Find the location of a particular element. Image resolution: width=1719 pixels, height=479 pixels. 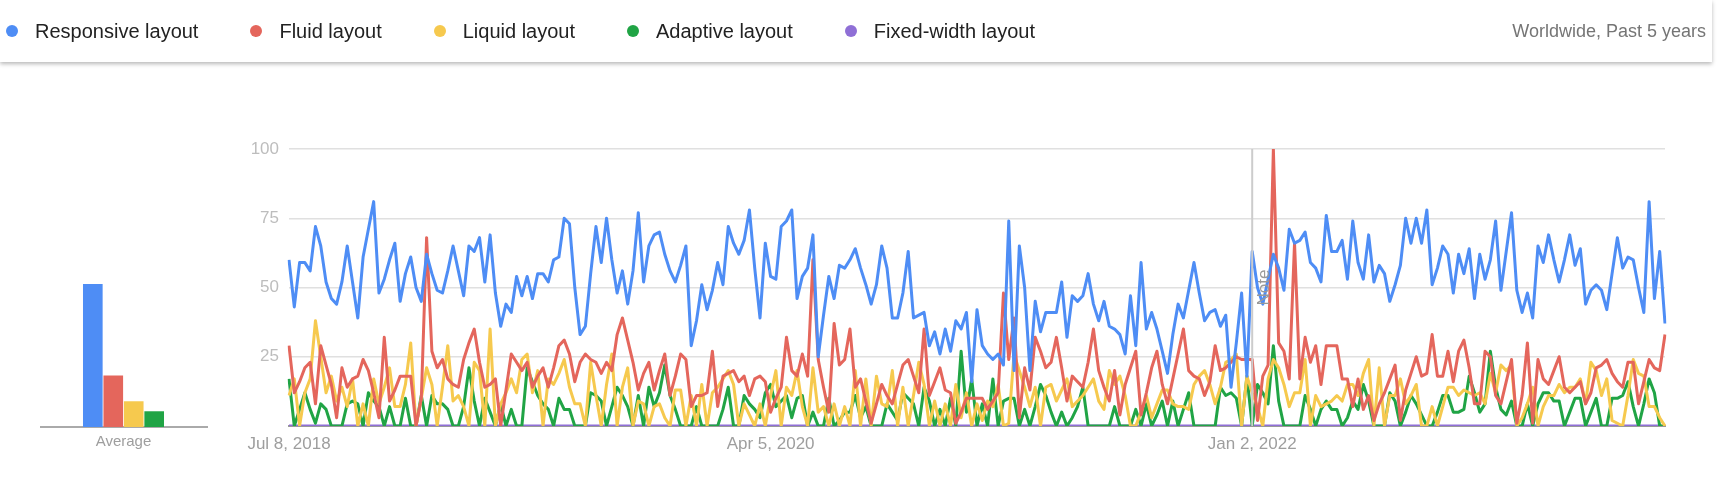

legend-label: Responsive layout is located at coordinates (117, 31).